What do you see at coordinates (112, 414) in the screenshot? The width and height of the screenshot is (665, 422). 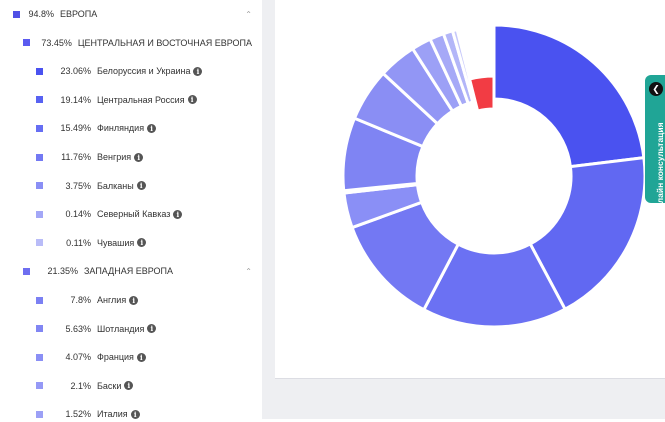 I see `ancestry-label: Италия` at bounding box center [112, 414].